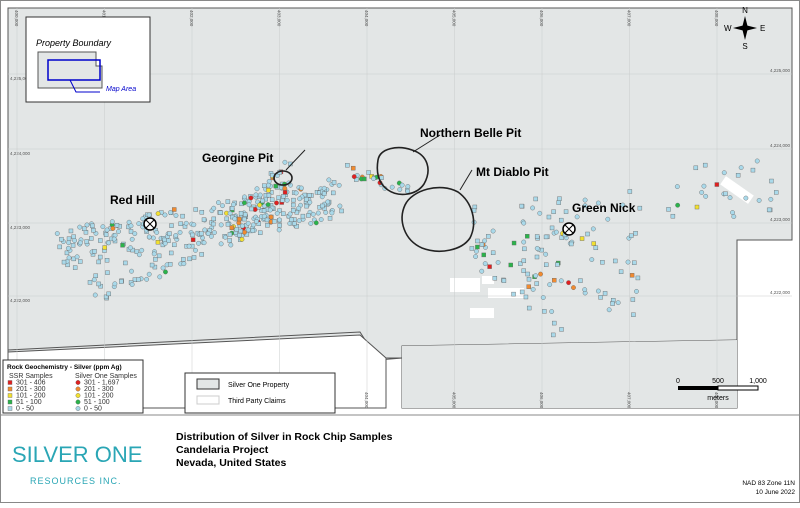 The width and height of the screenshot is (800, 508). Describe the element at coordinates (222, 450) in the screenshot. I see `figure-project: Candelaria Project` at that location.